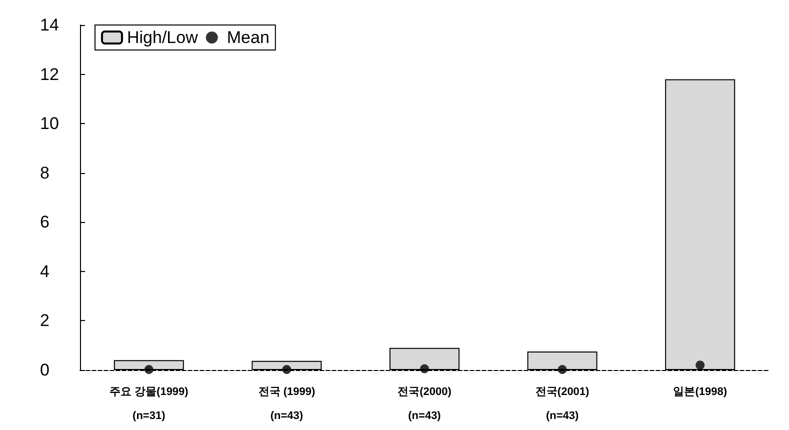  Describe the element at coordinates (248, 37) in the screenshot. I see `legend-label: Mean` at that location.